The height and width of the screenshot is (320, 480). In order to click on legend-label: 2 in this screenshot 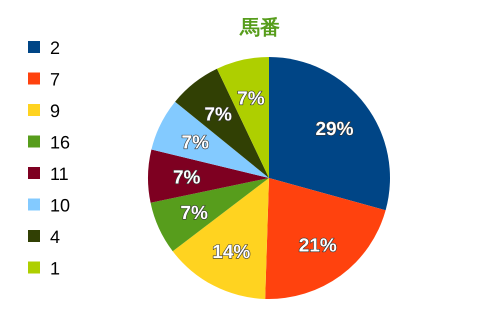, I will do `click(55, 48)`.